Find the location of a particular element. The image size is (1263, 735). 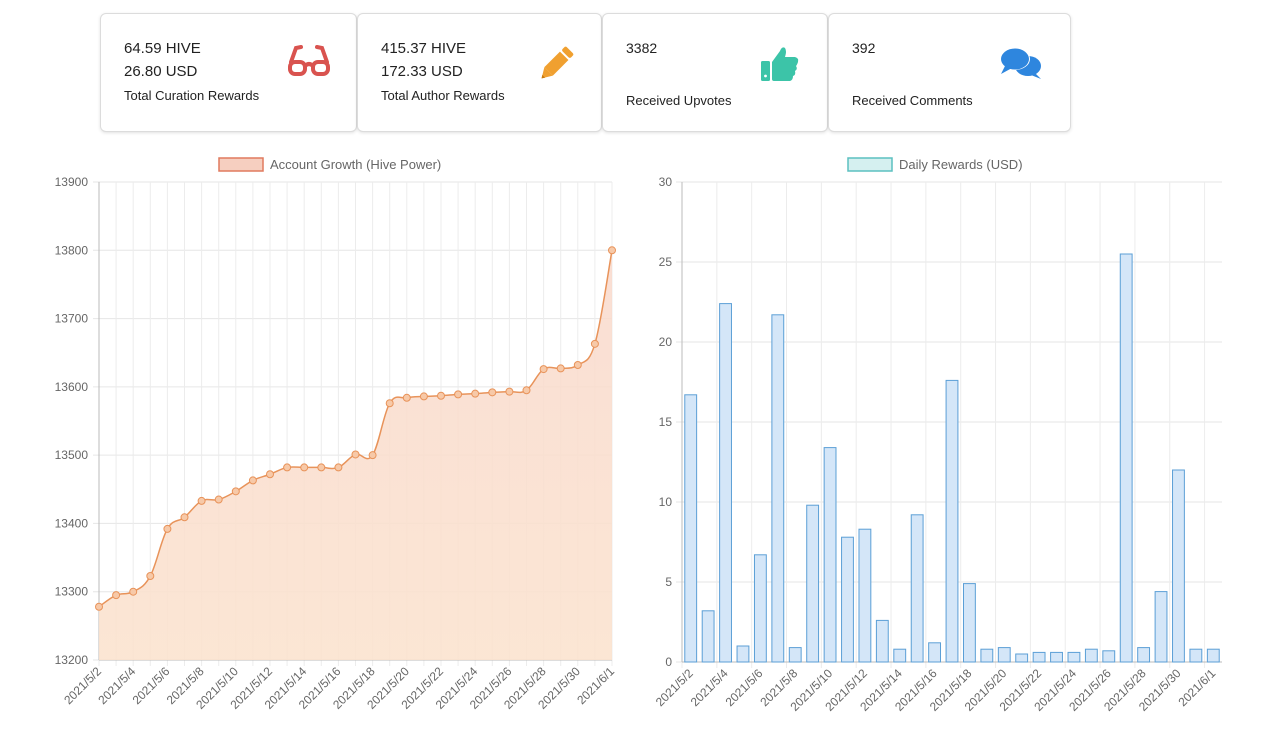

y-tick-label: 10 is located at coordinates (666, 502).